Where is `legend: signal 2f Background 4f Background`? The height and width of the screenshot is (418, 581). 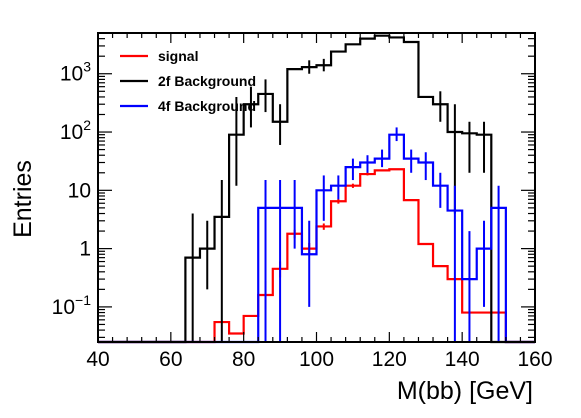 legend: signal 2f Background 4f Background is located at coordinates (188, 81).